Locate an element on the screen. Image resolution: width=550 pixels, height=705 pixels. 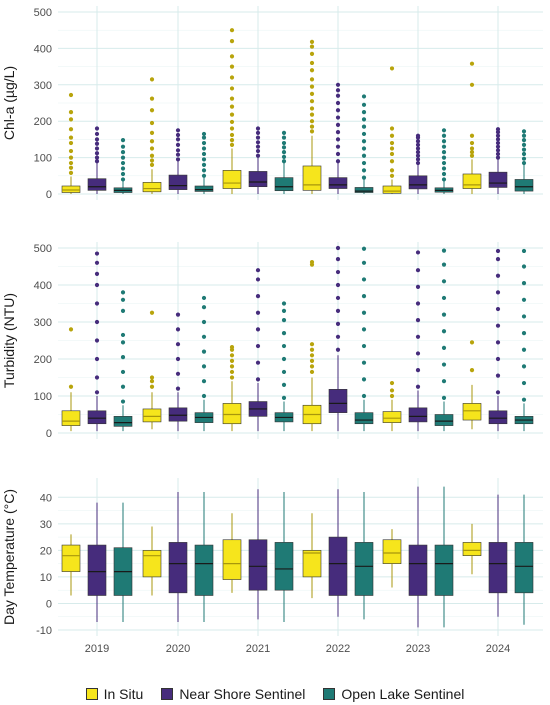
x-tick-label: 2024 is located at coordinates (498, 649).